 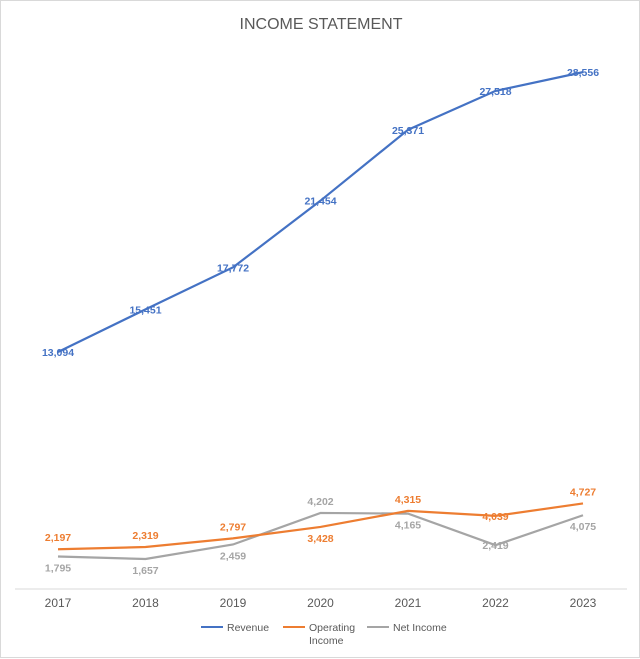 I want to click on data-label: 2,419, so click(x=495, y=546).